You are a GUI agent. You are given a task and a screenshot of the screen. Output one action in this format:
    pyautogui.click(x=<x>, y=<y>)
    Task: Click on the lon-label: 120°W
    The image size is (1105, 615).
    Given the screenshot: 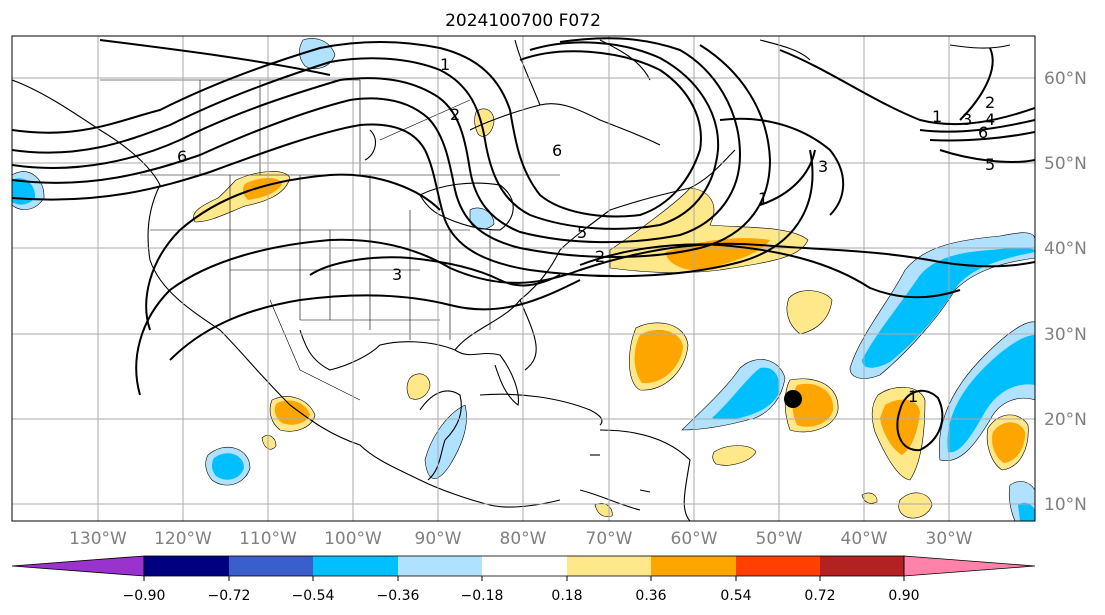 What is the action you would take?
    pyautogui.click(x=183, y=539)
    